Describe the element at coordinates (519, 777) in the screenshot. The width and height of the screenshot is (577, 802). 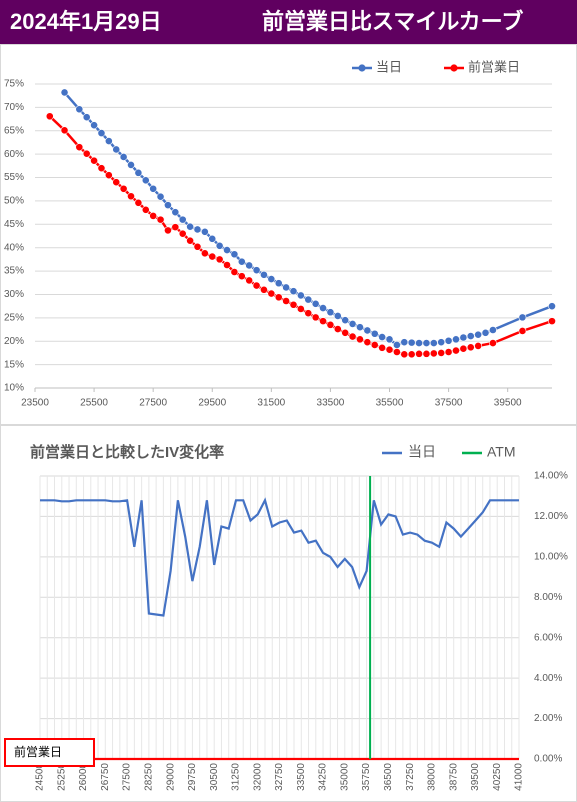
I see `x-tick-label: 41000` at that location.